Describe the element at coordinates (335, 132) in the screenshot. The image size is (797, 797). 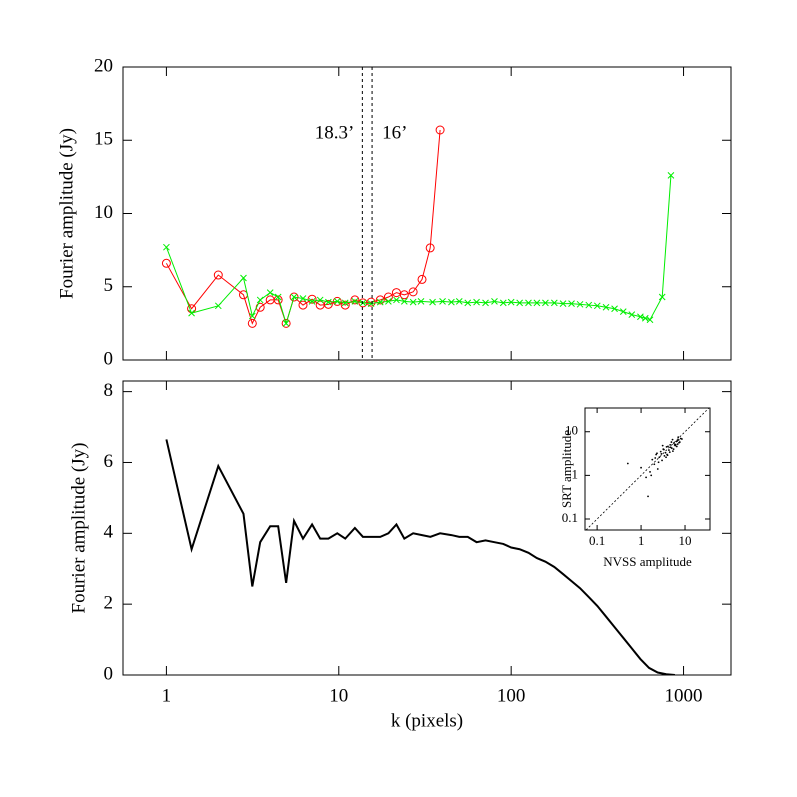
I see `reference-label: 18.3’` at that location.